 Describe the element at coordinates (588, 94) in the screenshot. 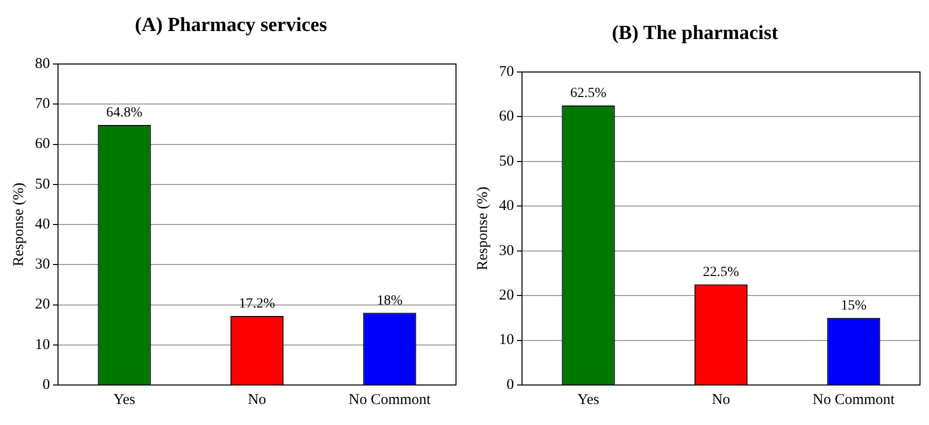

I see `data-label: 62.5%` at that location.